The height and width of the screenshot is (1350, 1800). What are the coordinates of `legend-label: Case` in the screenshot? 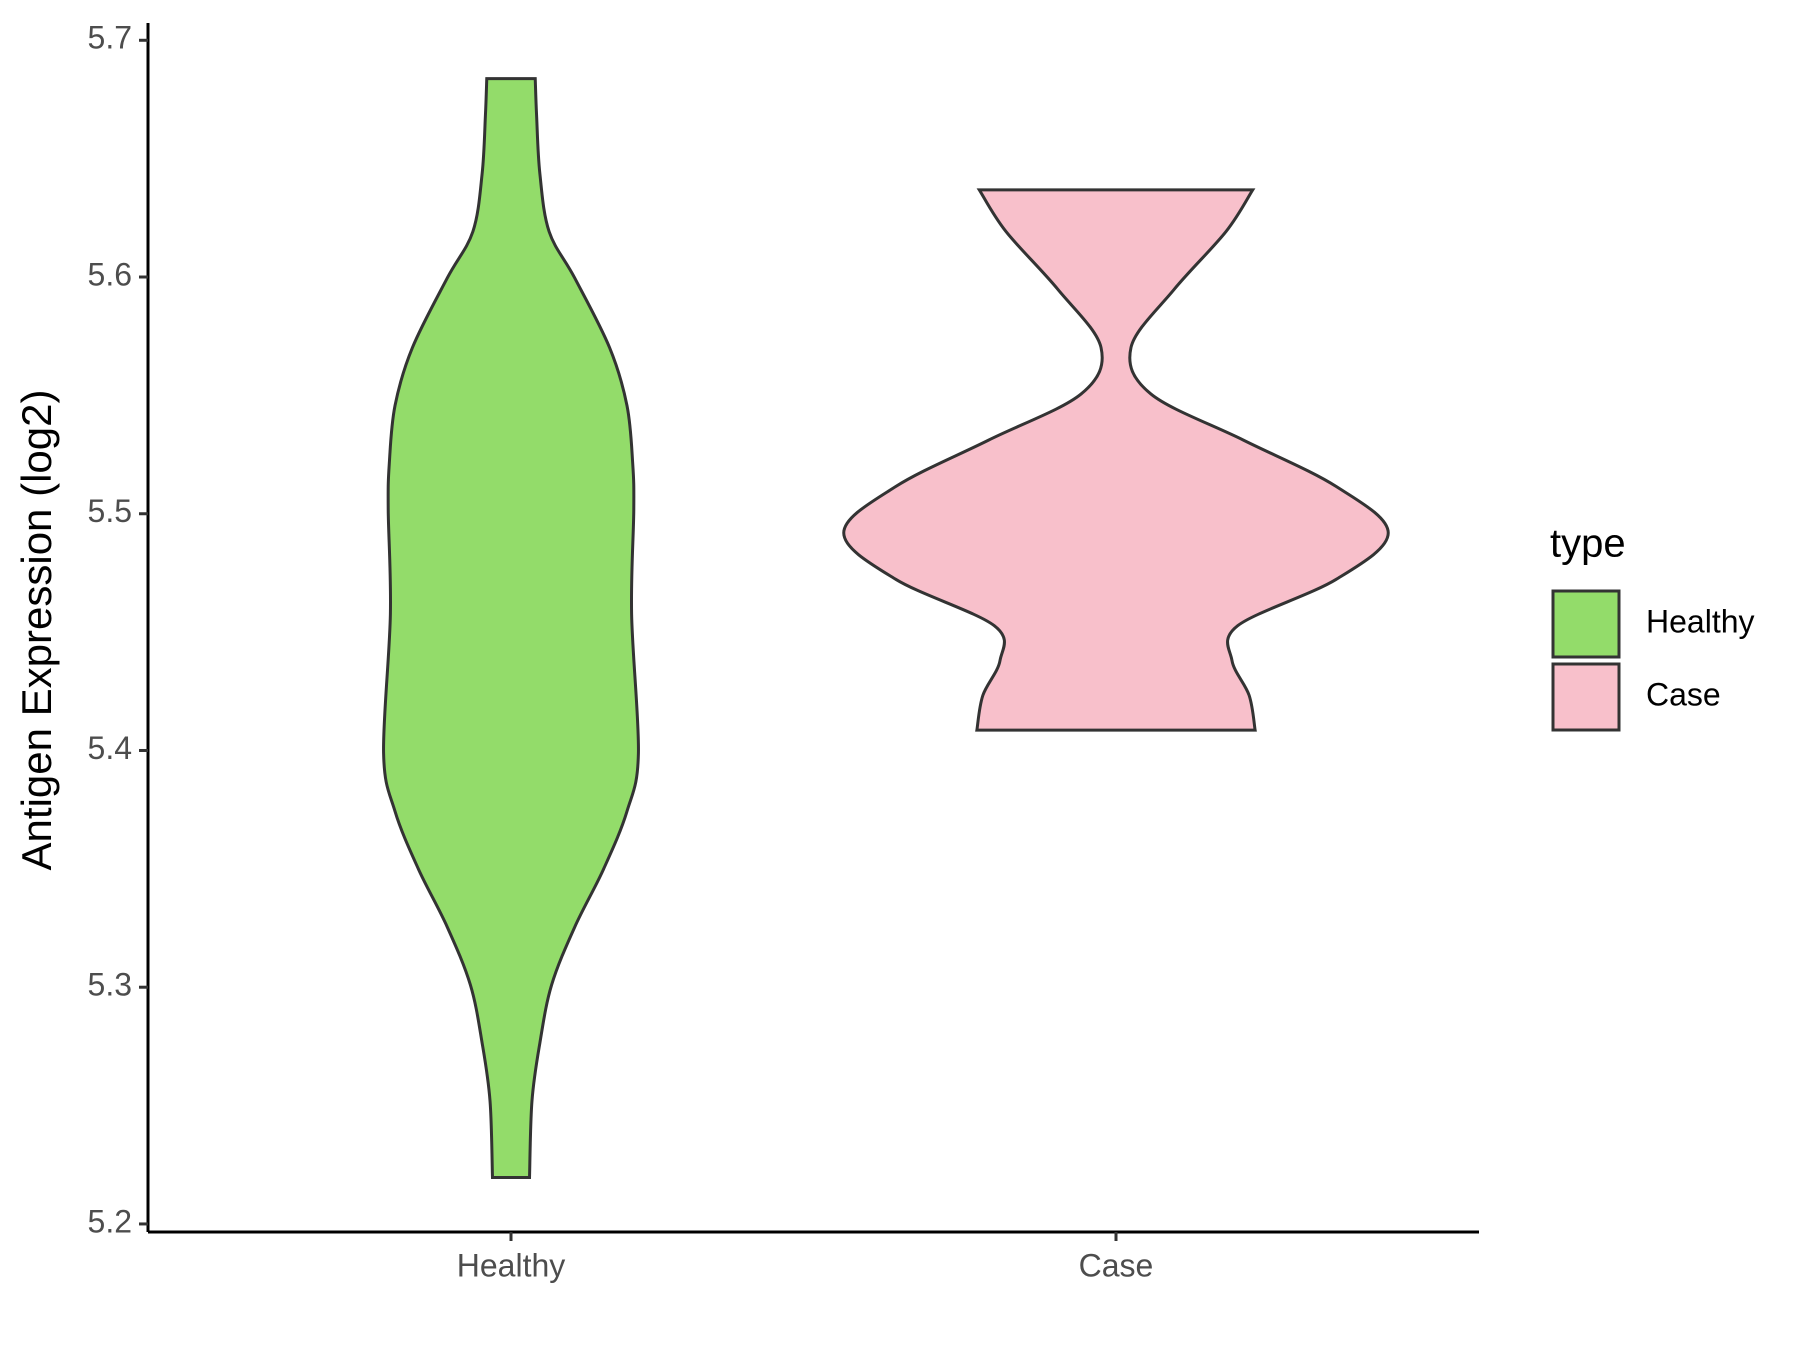 It's located at (1683, 694).